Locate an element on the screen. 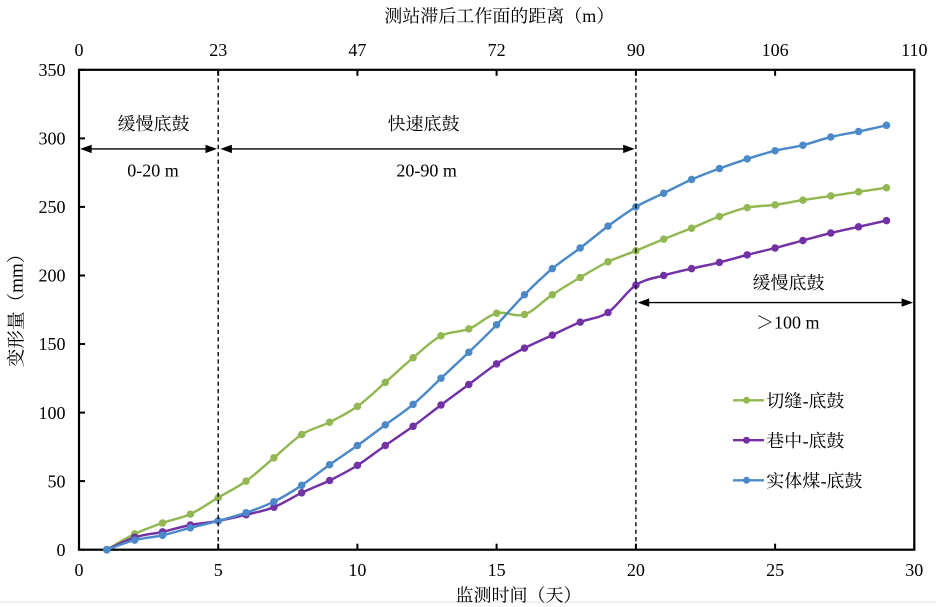 Image resolution: width=936 pixels, height=607 pixels. svg-text: 200 is located at coordinates (52, 276).